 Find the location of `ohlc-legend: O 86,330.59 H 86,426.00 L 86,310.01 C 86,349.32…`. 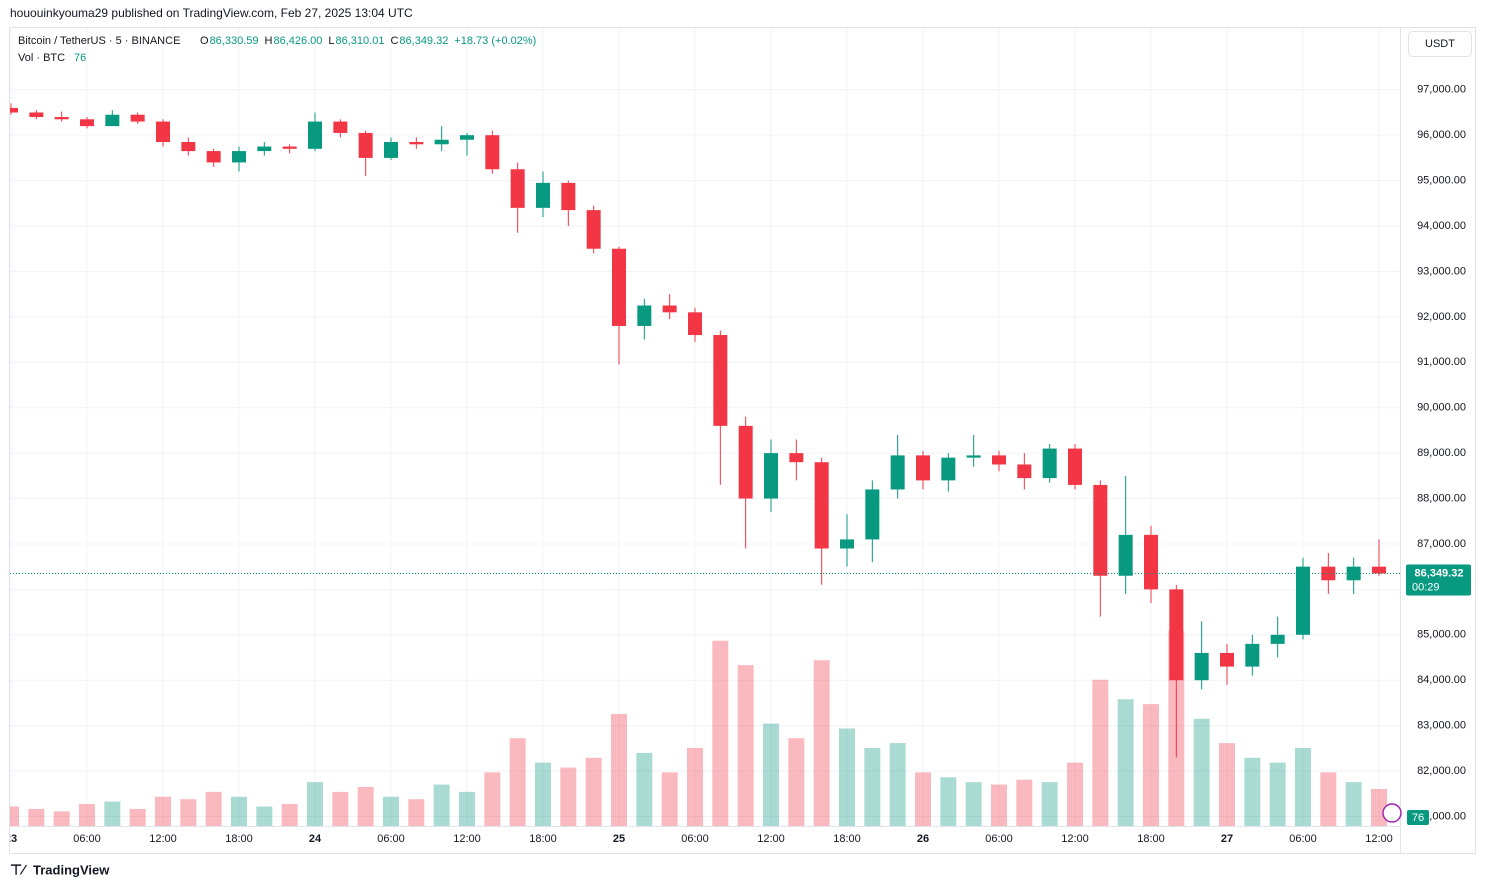

ohlc-legend: O 86,330.59 H 86,426.00 L 86,310.01 C 86,349.32… is located at coordinates (368, 41).